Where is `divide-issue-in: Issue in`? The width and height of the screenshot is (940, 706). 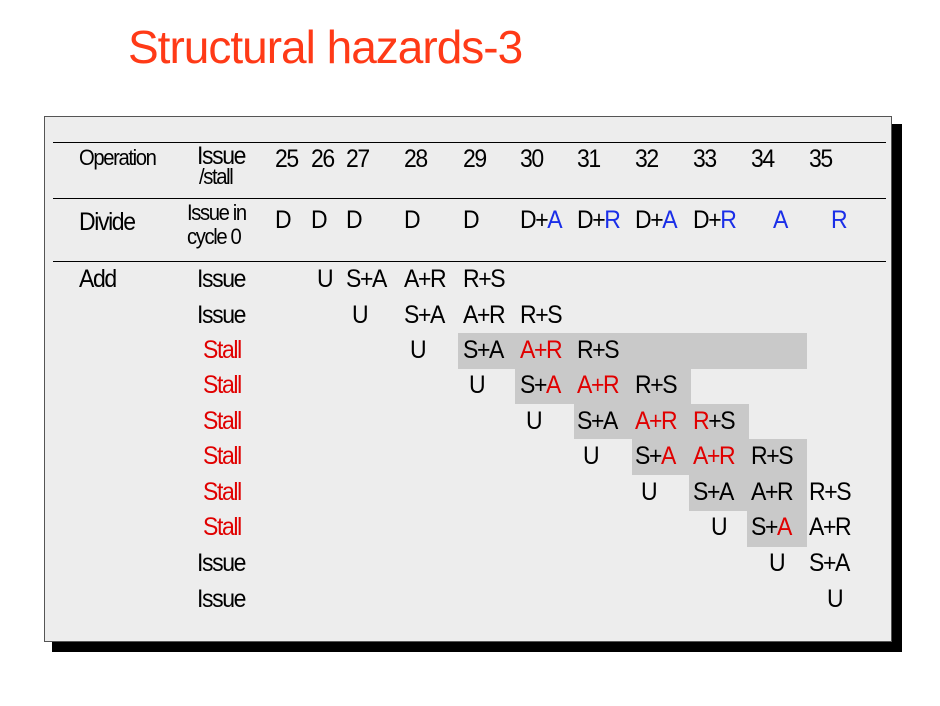 divide-issue-in: Issue in is located at coordinates (217, 212).